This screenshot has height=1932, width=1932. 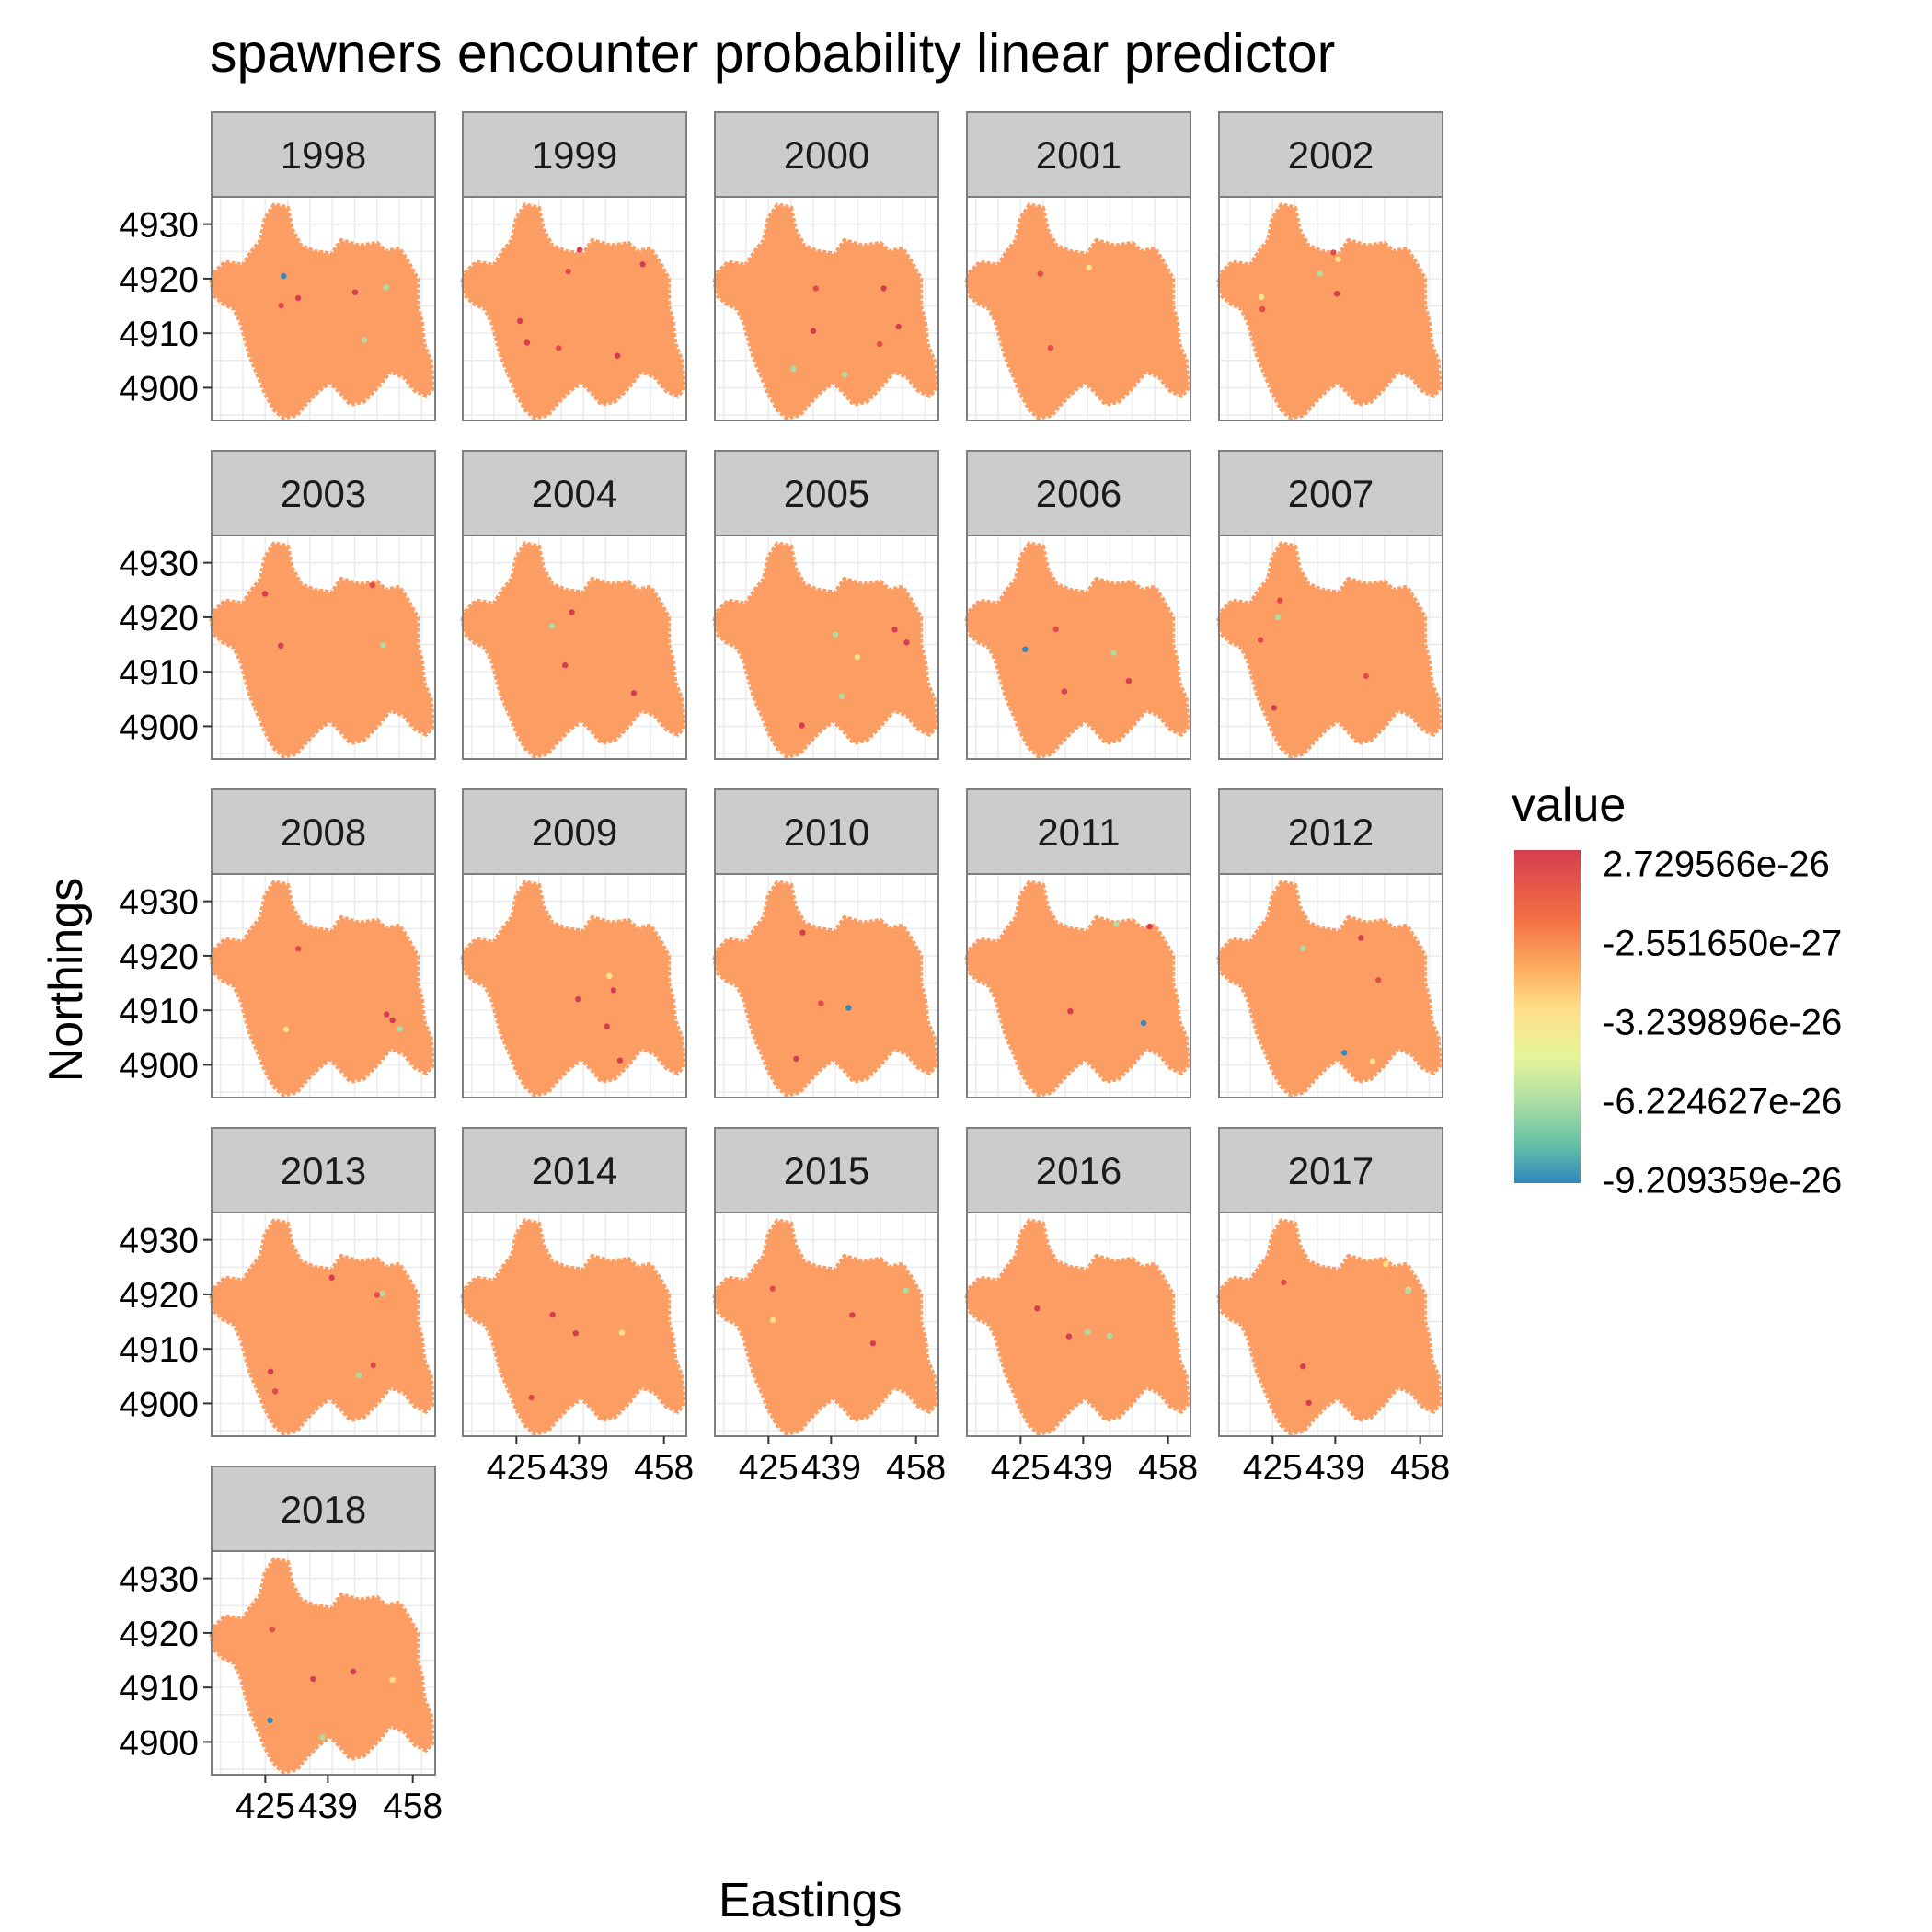 I want to click on facet-panel: 2003 4900 4910 4920 4930, so click(x=277, y=605).